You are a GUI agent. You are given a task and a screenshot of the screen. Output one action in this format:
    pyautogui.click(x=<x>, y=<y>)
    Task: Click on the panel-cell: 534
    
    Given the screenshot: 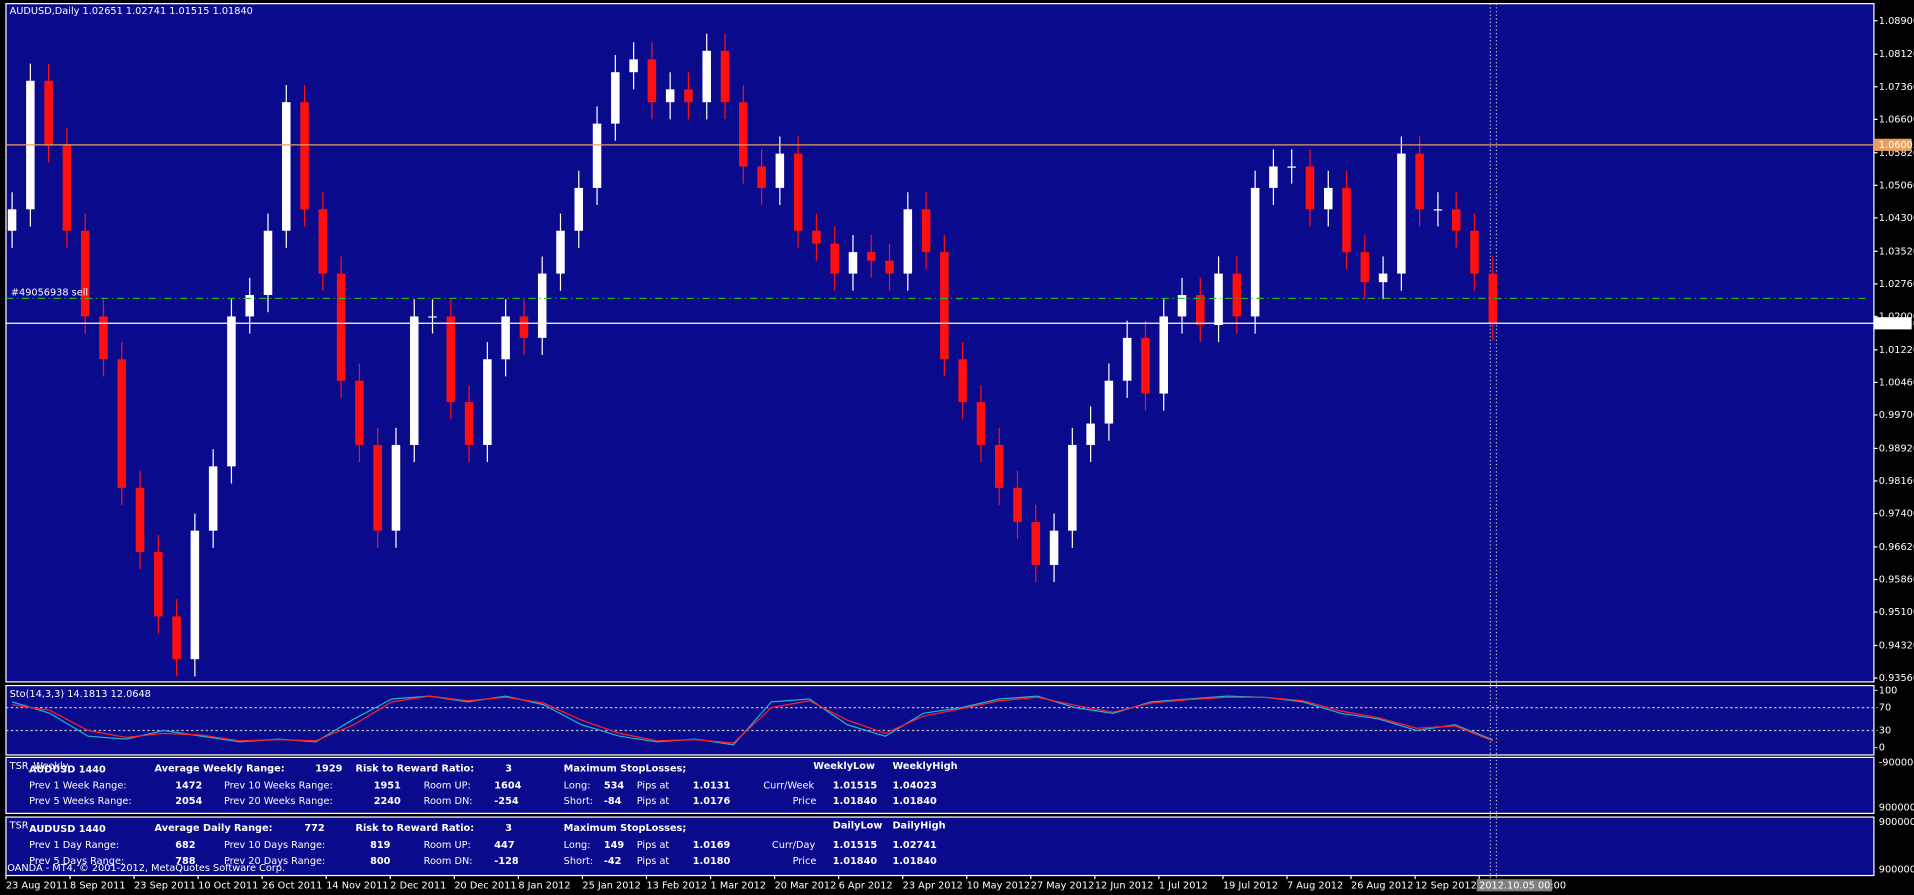 What is the action you would take?
    pyautogui.click(x=614, y=785)
    